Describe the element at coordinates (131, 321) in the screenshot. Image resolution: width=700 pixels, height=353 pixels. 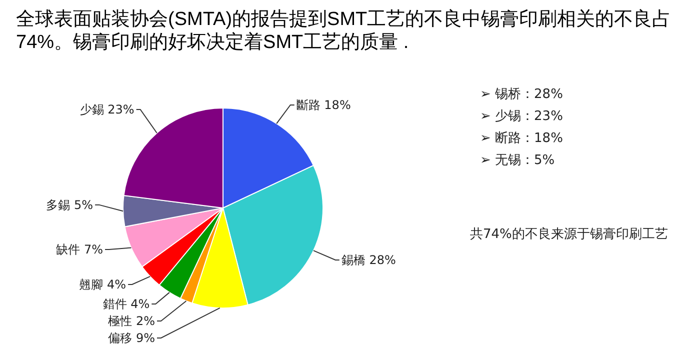
I see `slice-label: 極性 2%` at that location.